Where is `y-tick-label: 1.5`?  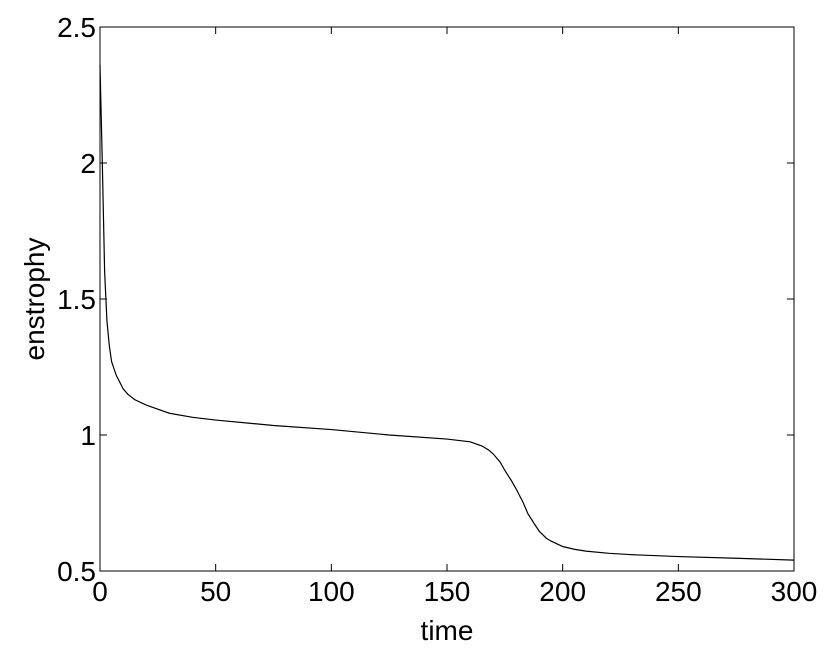
y-tick-label: 1.5 is located at coordinates (76, 299).